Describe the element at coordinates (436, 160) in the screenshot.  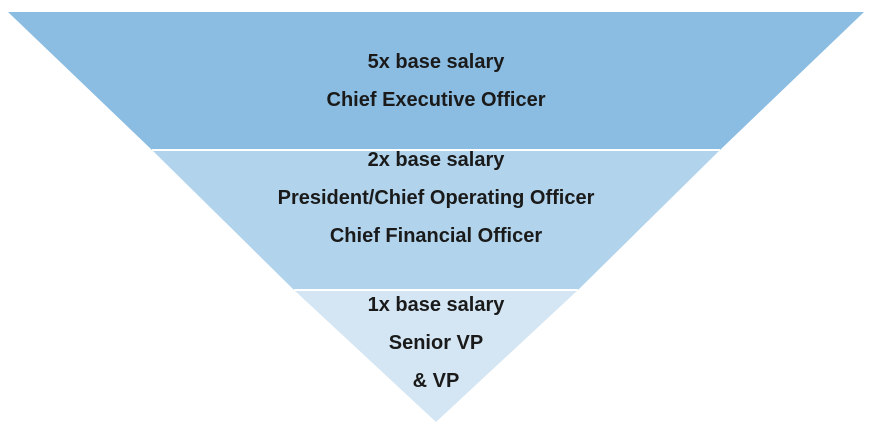
I see `tier-label: 2x base salary` at that location.